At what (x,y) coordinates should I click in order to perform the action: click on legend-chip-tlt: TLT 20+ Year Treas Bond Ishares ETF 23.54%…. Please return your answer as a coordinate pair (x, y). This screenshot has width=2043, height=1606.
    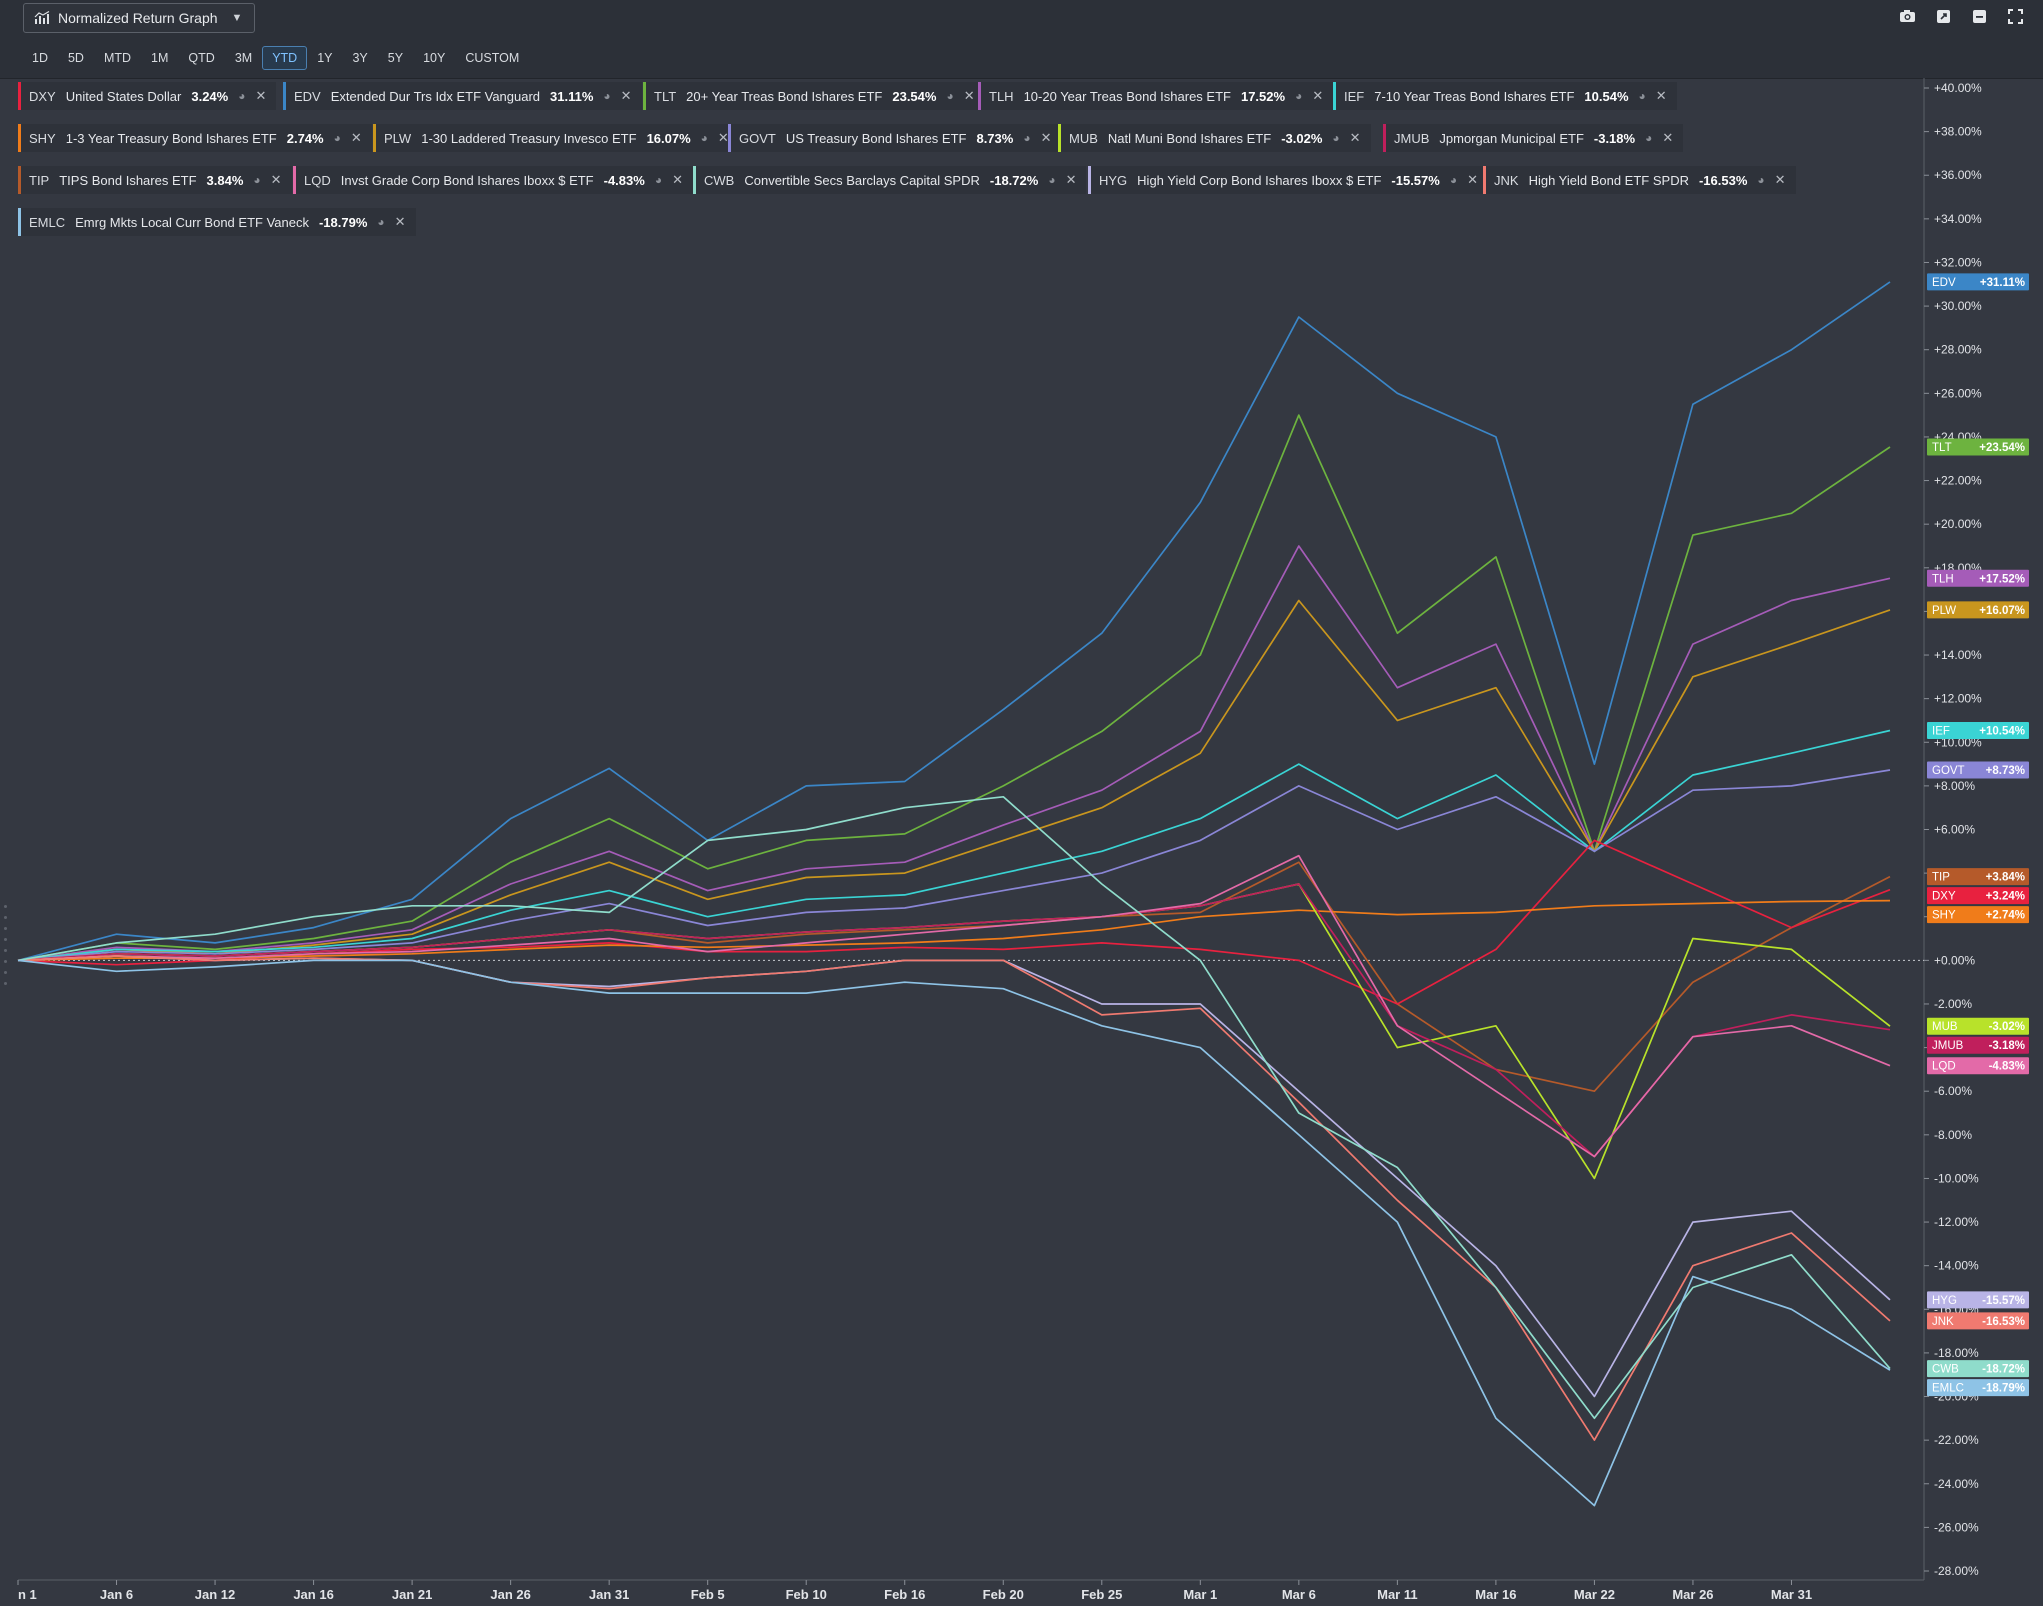
    Looking at the image, I should click on (814, 96).